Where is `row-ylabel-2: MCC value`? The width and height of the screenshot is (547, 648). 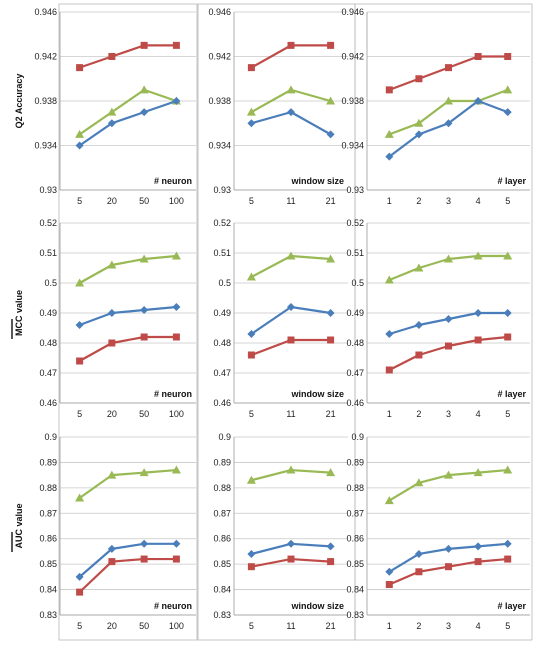
row-ylabel-2: MCC value is located at coordinates (19, 313).